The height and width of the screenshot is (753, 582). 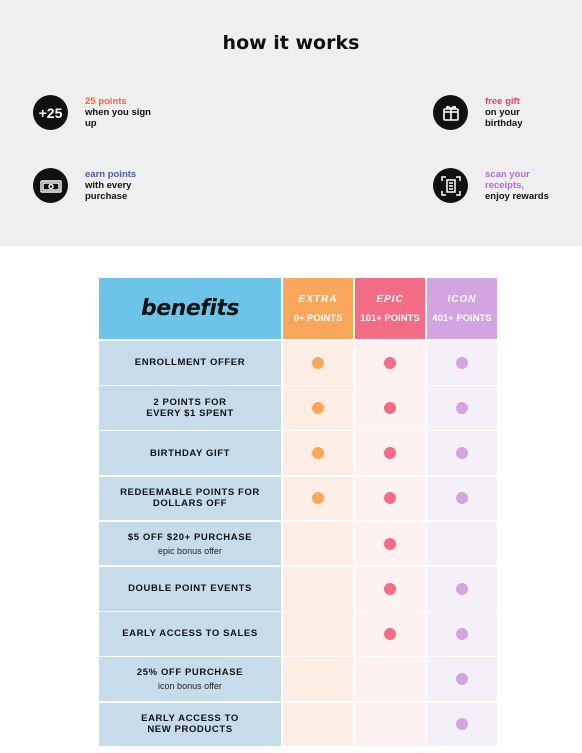 What do you see at coordinates (111, 174) in the screenshot?
I see `step-earn-points-highlight: earn points` at bounding box center [111, 174].